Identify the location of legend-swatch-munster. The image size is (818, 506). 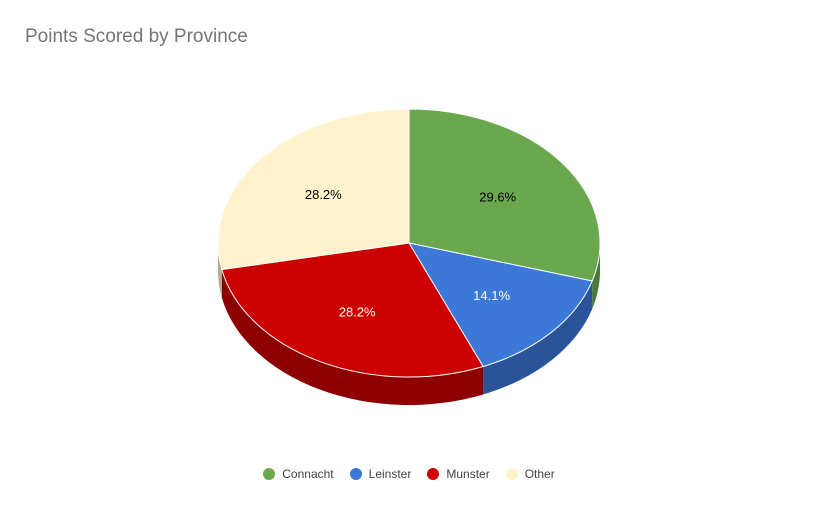
(433, 474).